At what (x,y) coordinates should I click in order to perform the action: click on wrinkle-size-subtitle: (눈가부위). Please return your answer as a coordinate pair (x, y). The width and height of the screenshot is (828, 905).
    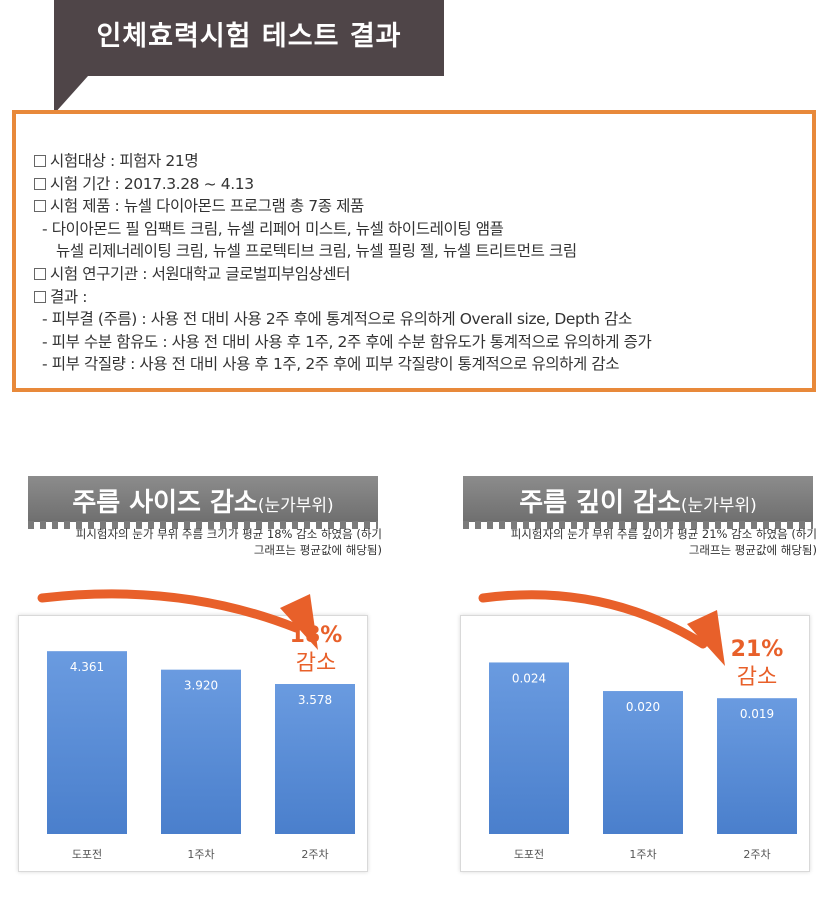
    Looking at the image, I should click on (295, 506).